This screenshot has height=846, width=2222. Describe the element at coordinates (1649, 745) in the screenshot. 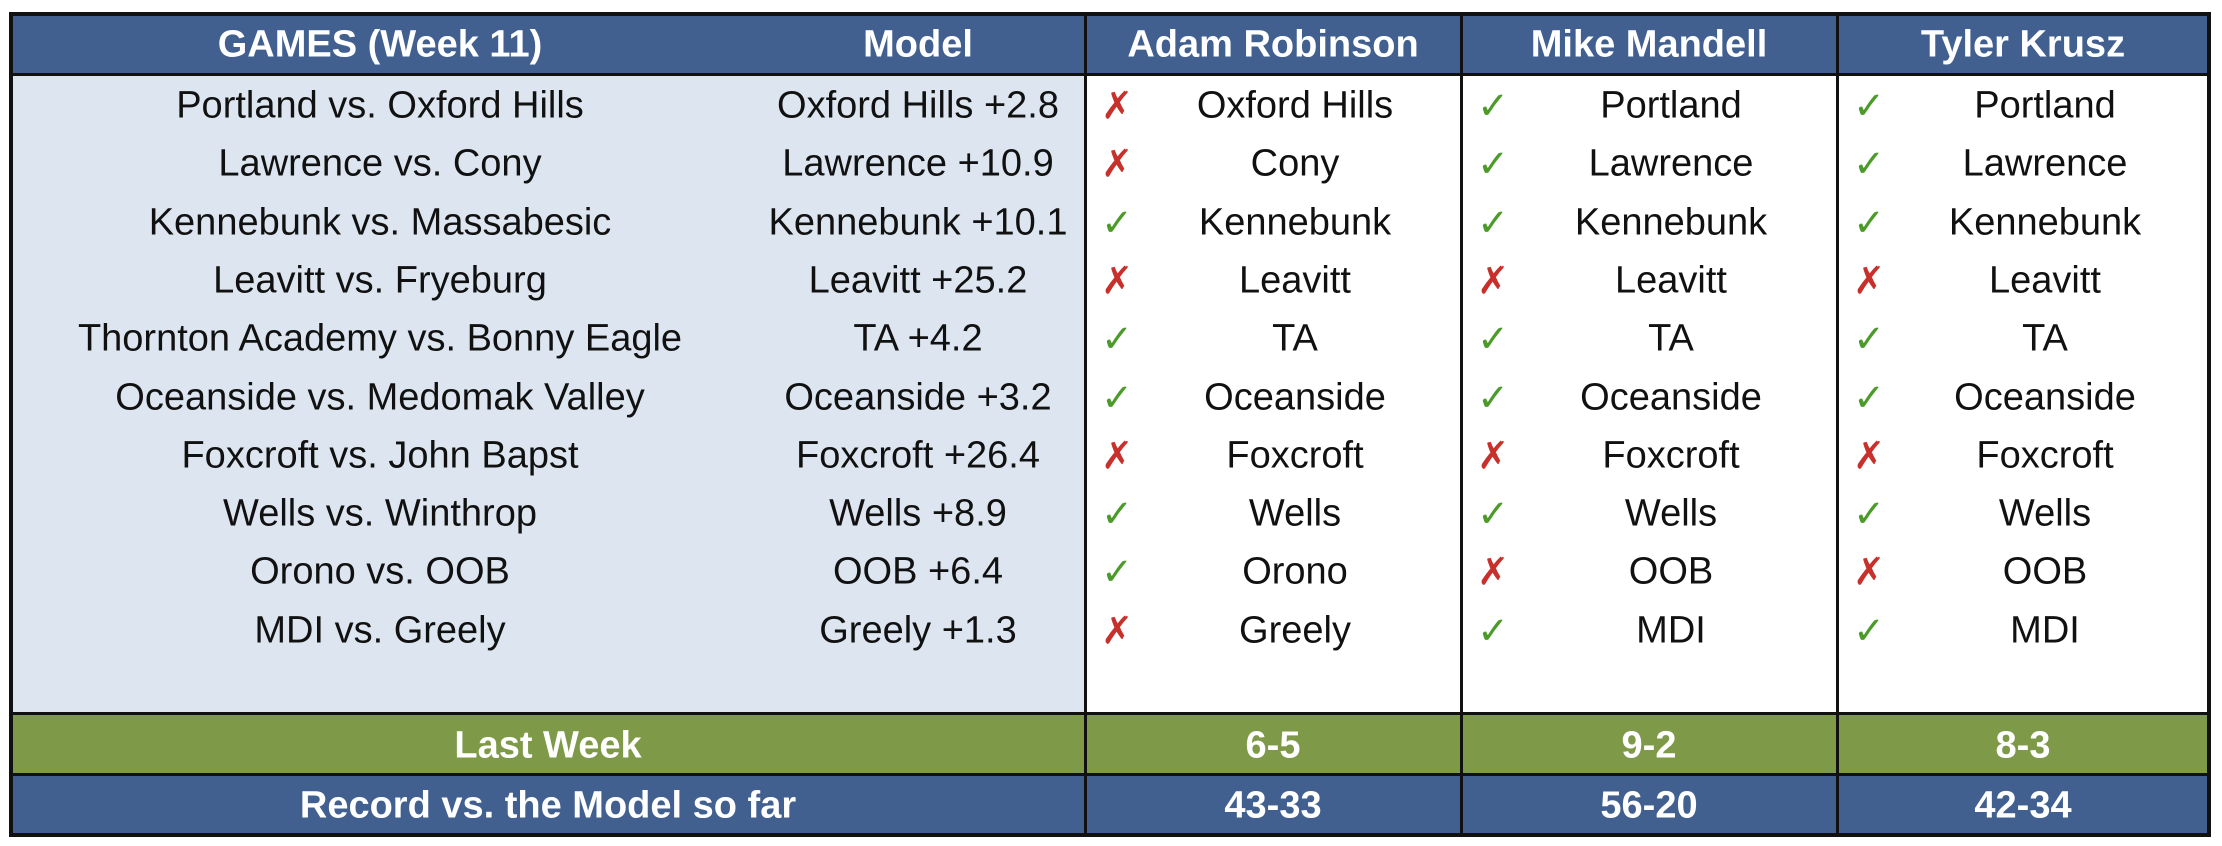

I see `last-week-value: 9-2` at that location.